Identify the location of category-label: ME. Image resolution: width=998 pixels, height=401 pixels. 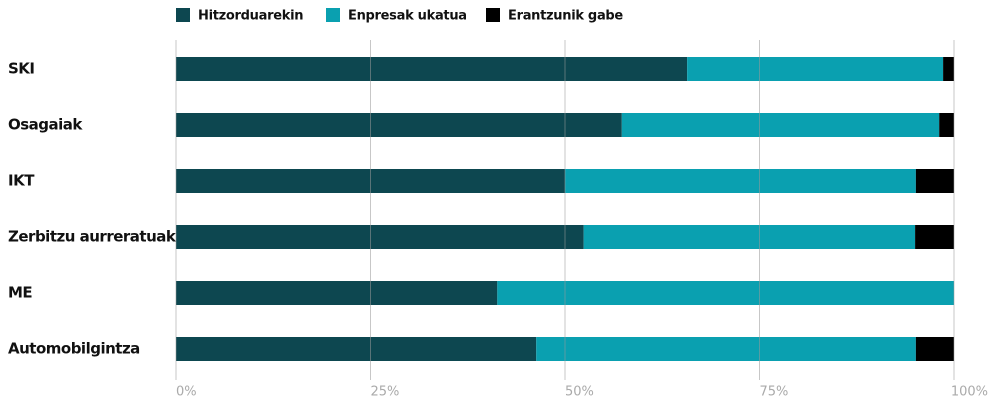
(20, 293).